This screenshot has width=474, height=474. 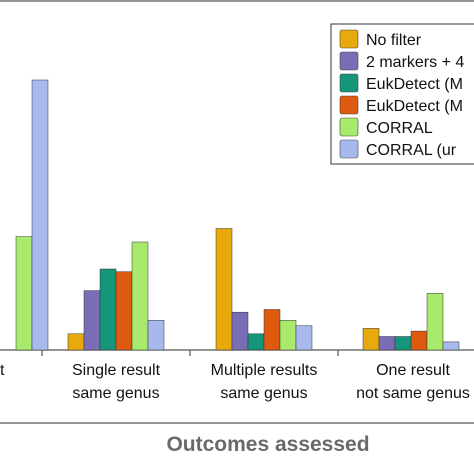 I want to click on x-tick-label-1-line0: Single result, so click(x=116, y=370).